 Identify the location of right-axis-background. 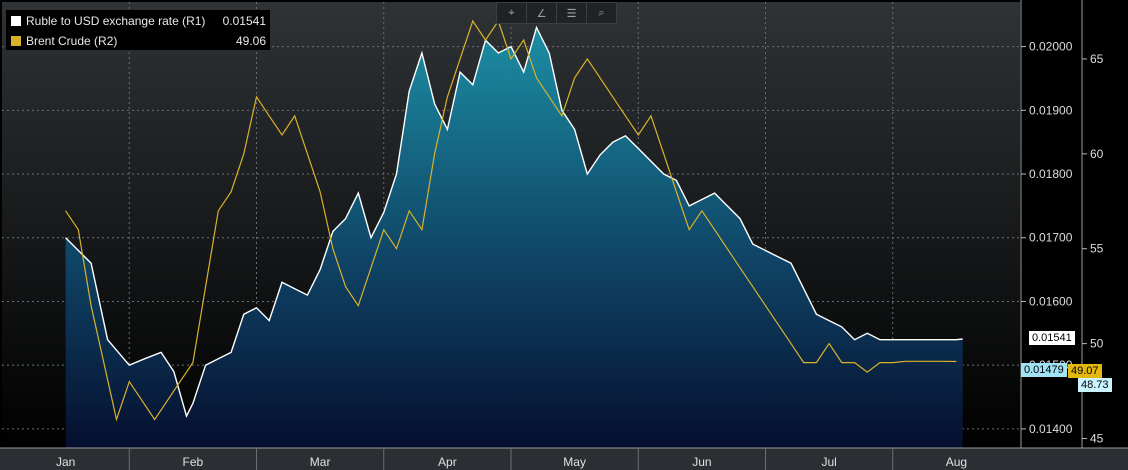
(1074, 224).